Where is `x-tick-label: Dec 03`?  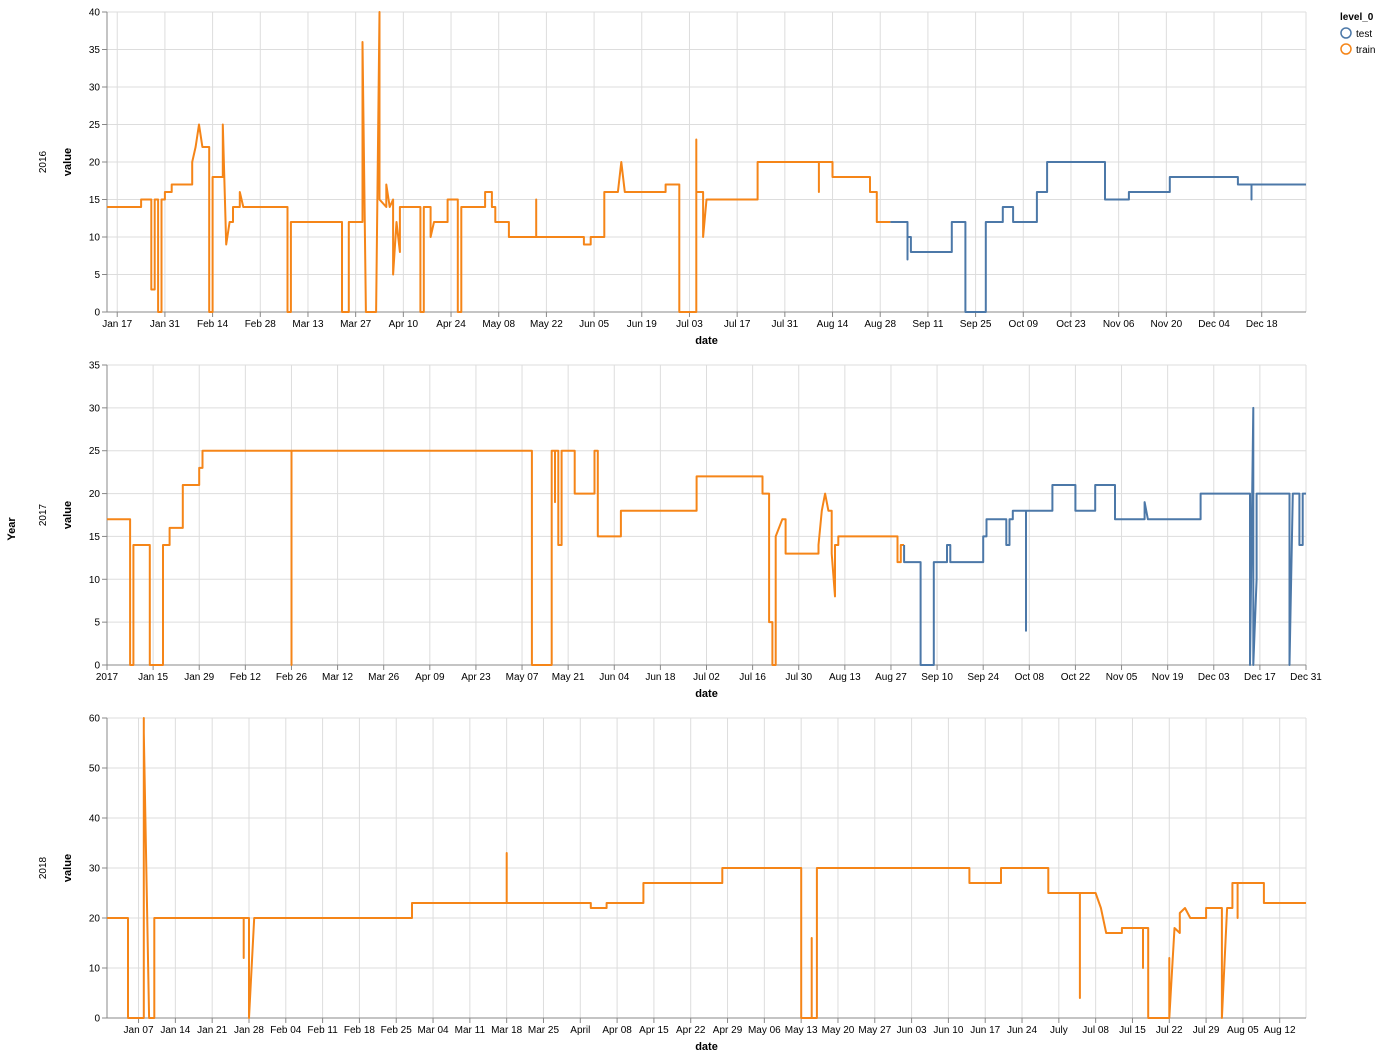
x-tick-label: Dec 03 is located at coordinates (1214, 677).